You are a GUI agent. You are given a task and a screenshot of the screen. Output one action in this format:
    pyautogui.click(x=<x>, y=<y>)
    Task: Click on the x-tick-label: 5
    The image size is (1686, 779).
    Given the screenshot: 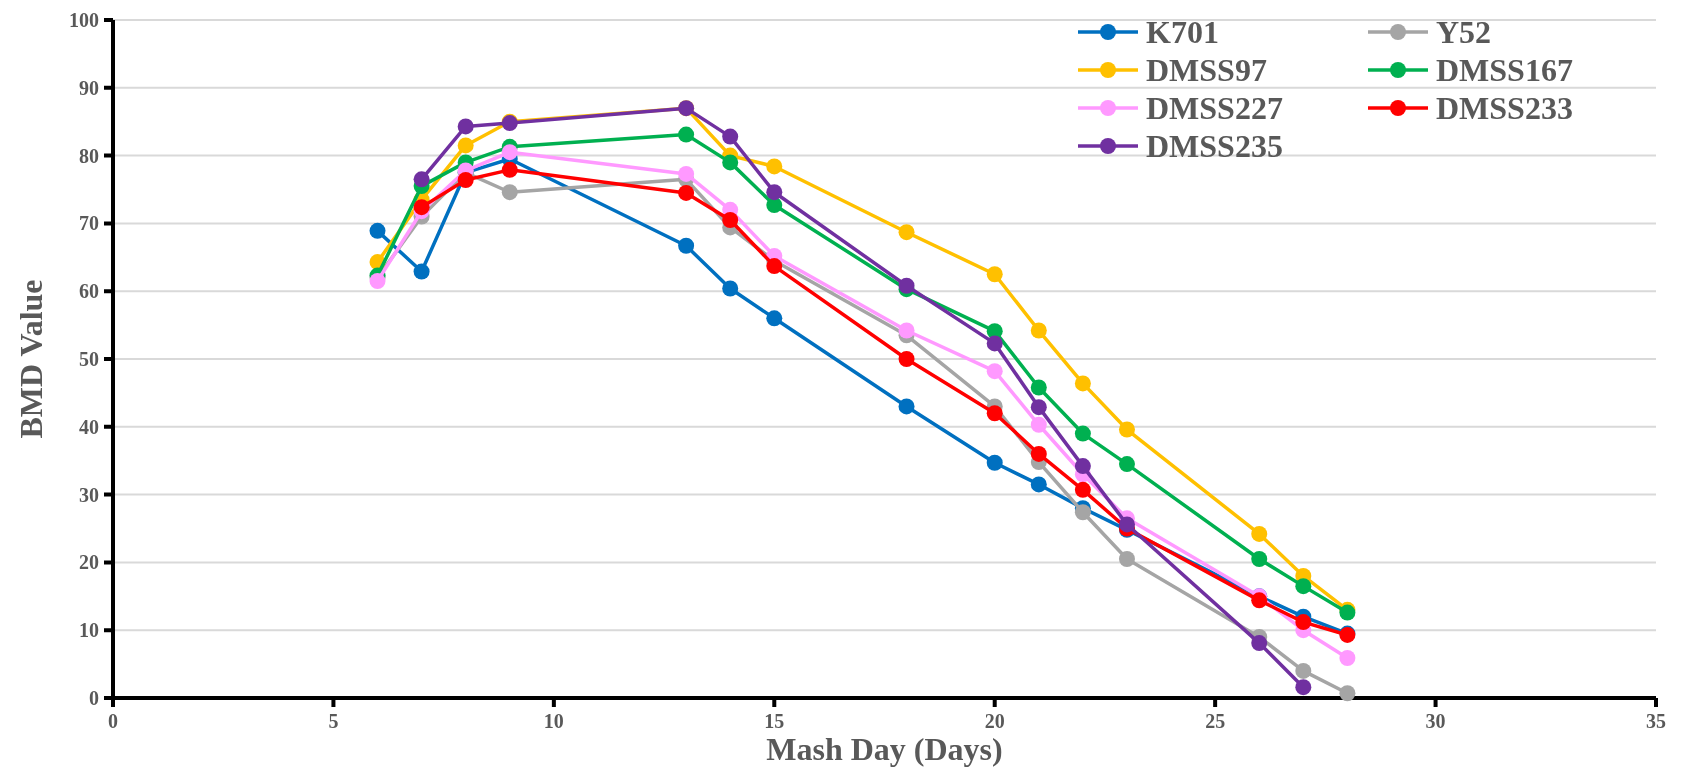 What is the action you would take?
    pyautogui.click(x=333, y=721)
    